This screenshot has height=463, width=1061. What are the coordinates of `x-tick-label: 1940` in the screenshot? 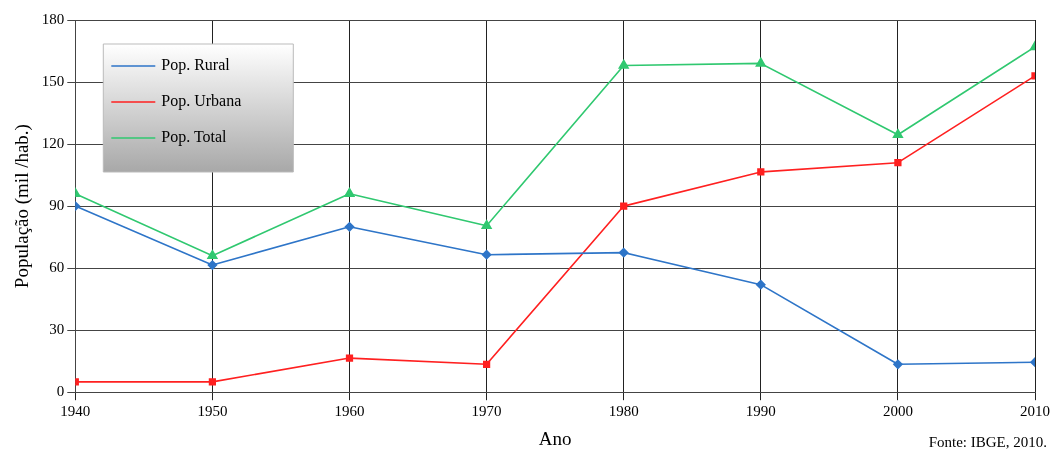 It's located at (75, 411).